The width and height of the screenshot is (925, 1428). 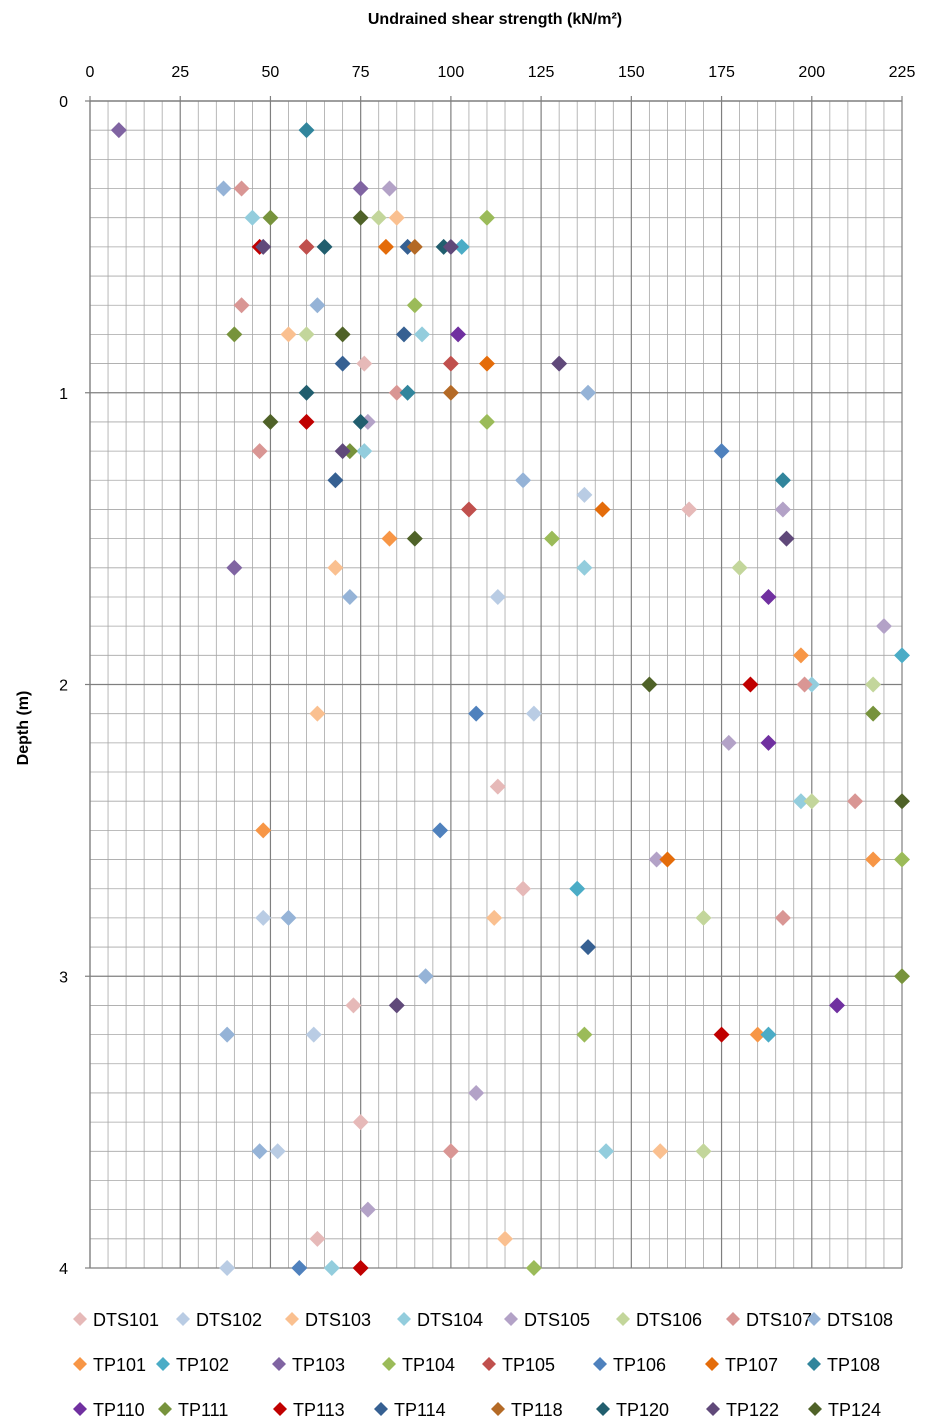 What do you see at coordinates (361, 72) in the screenshot?
I see `x-tick-label: 75` at bounding box center [361, 72].